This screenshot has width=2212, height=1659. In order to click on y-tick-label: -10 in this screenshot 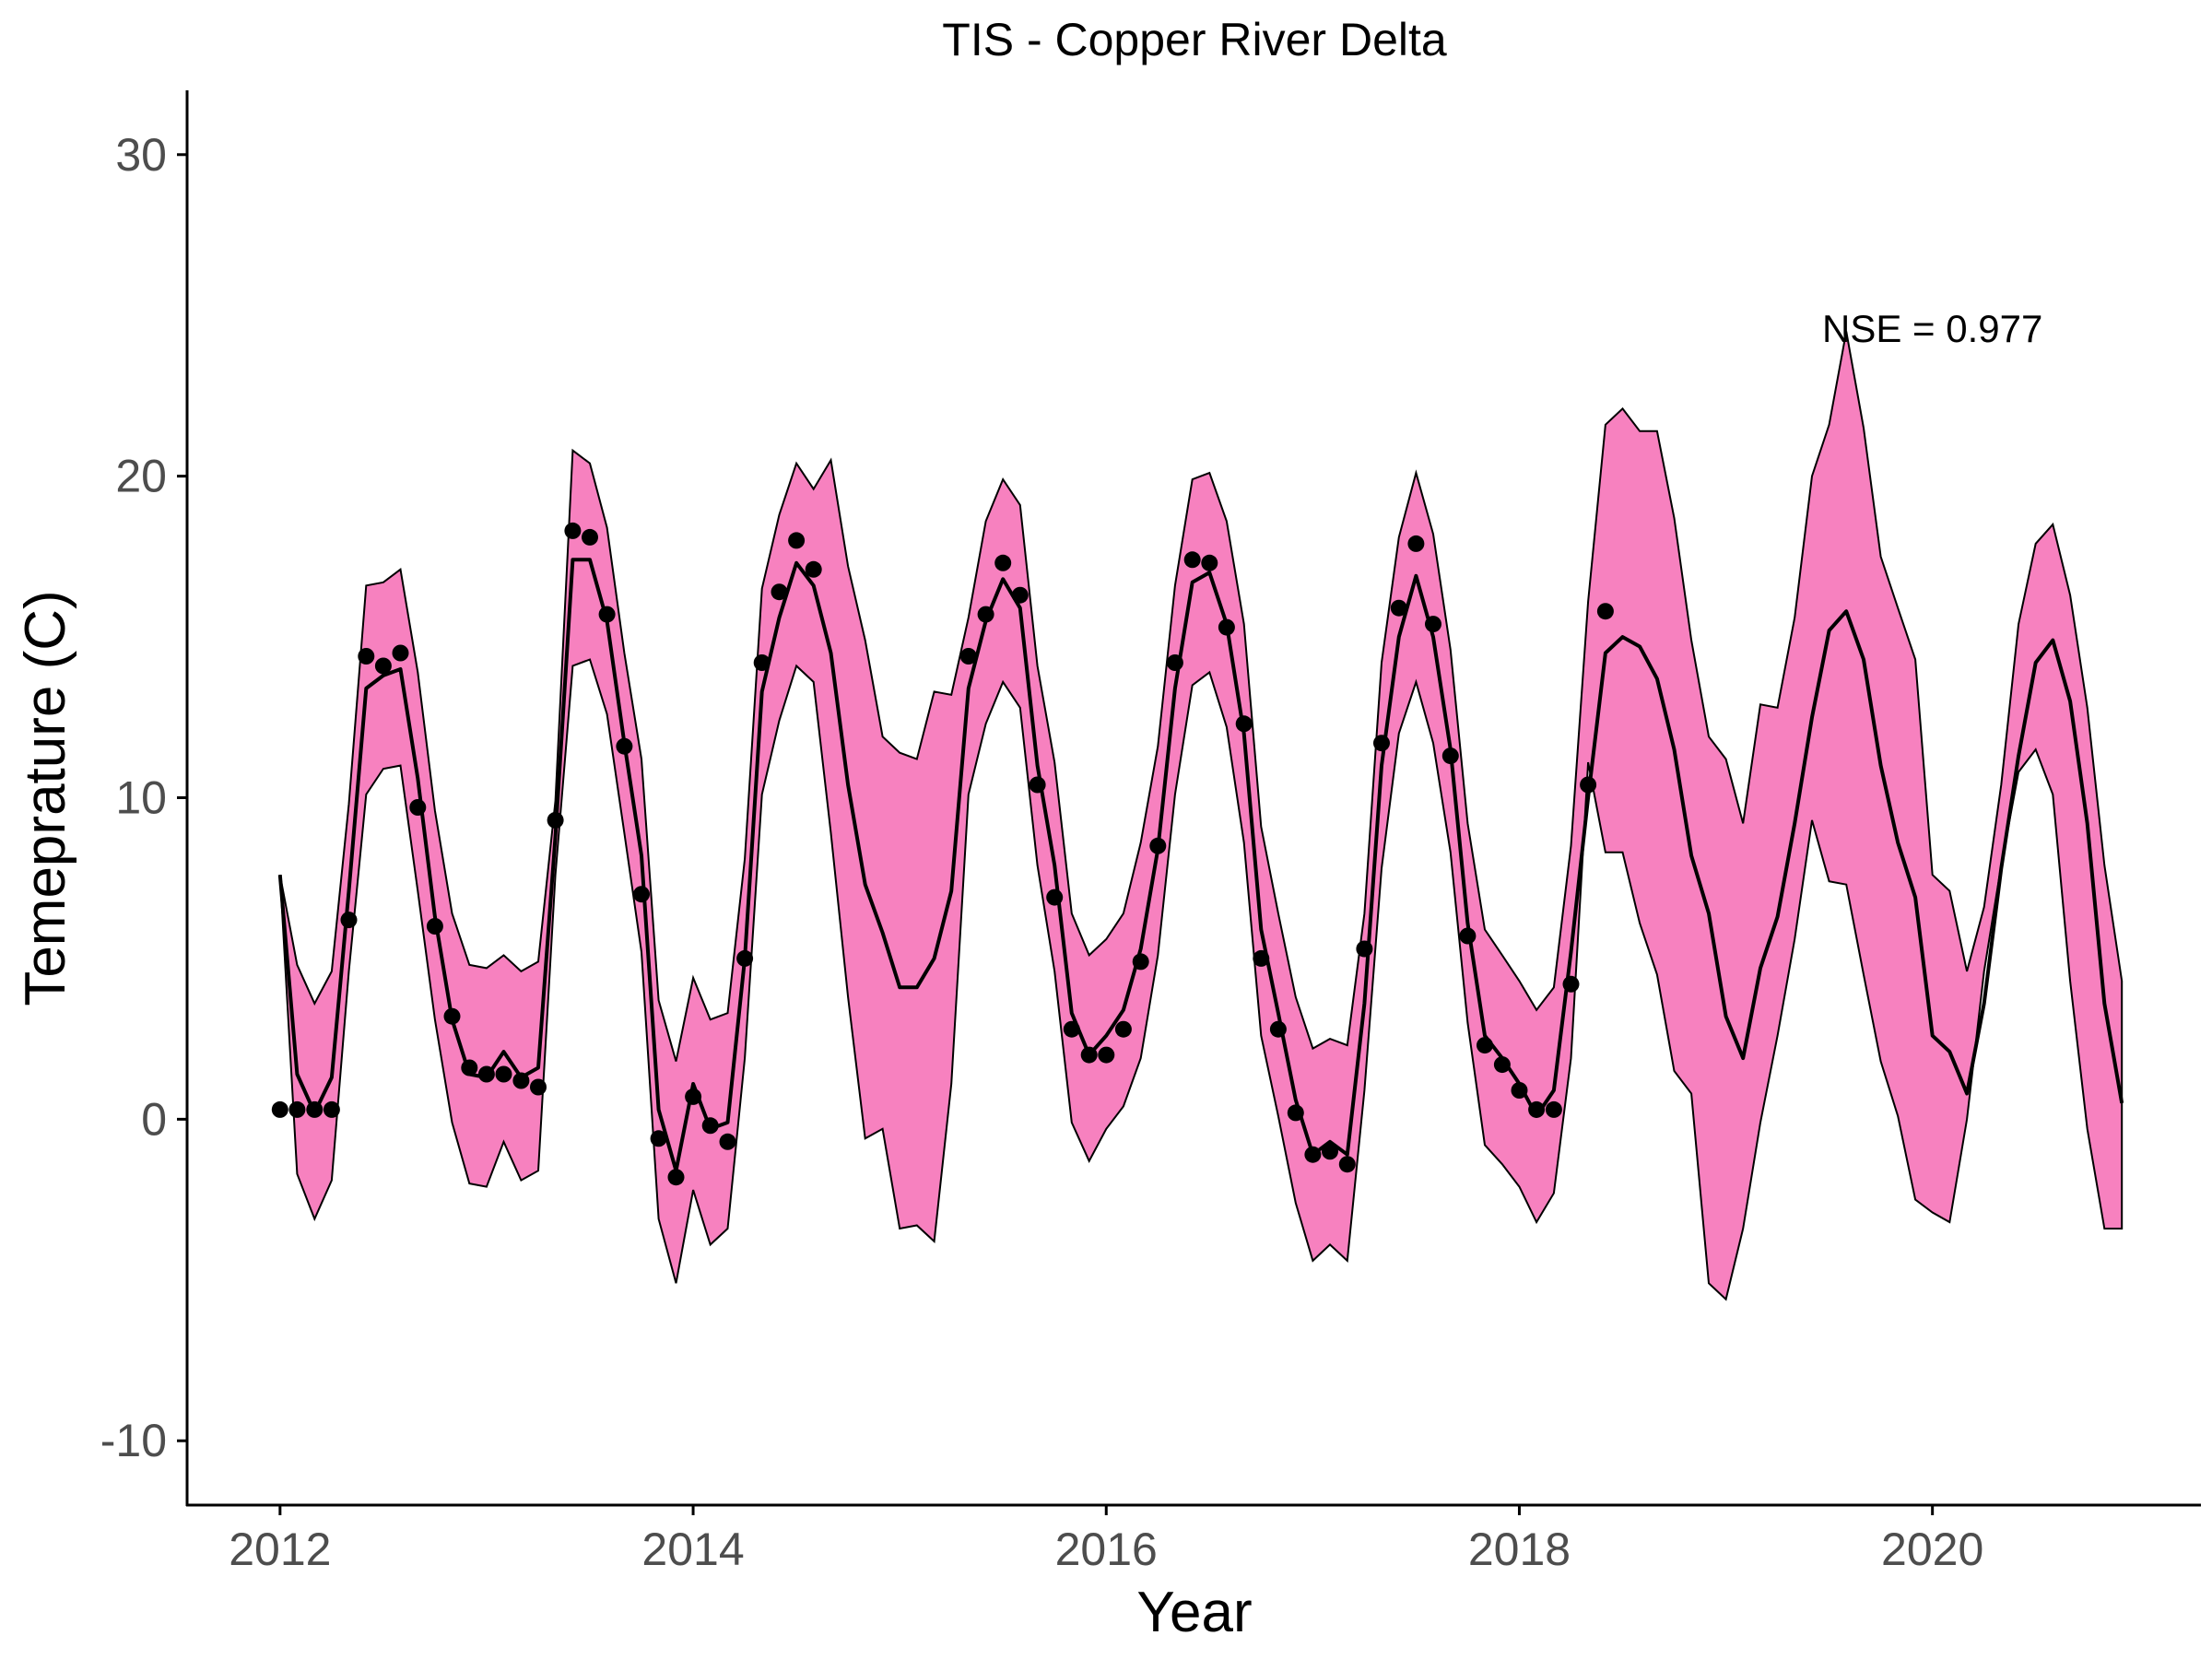, I will do `click(133, 1440)`.